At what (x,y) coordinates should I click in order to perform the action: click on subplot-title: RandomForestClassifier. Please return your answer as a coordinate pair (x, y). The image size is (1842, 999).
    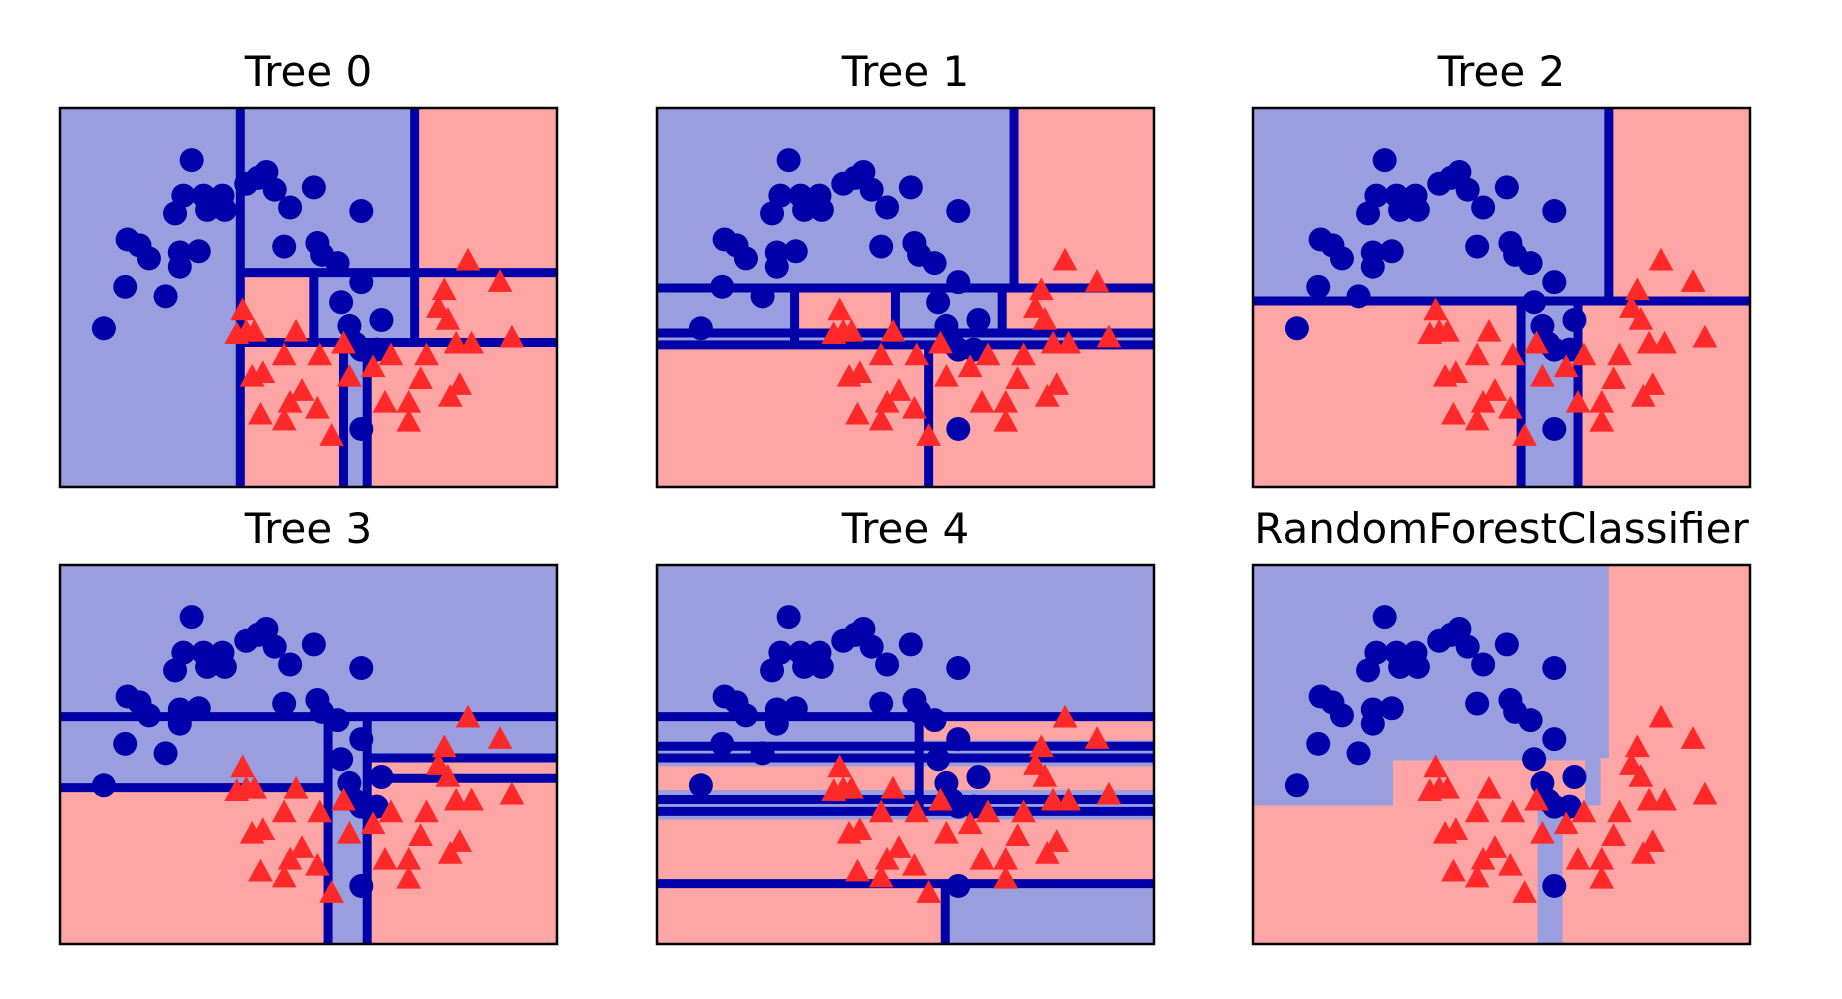
    Looking at the image, I should click on (1501, 528).